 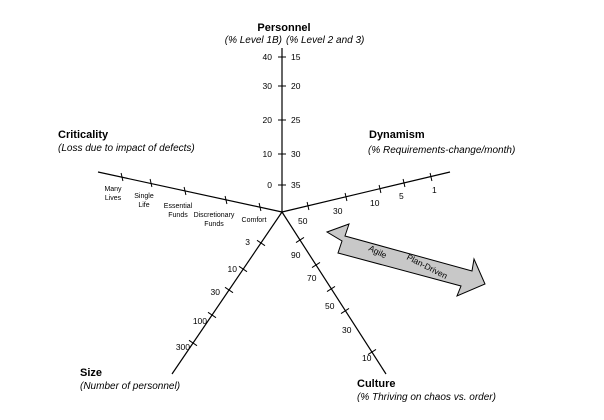 I want to click on size-axis-line, so click(x=227, y=293).